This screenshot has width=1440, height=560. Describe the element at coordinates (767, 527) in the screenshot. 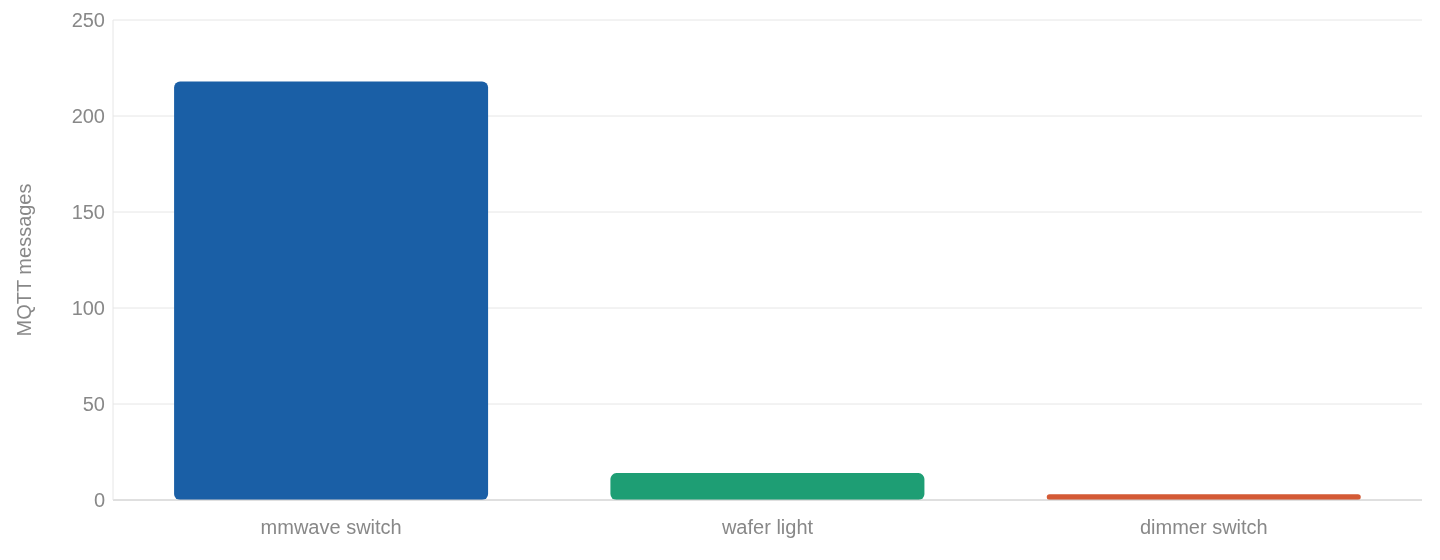

I see `x-tick-label: wafer light` at that location.